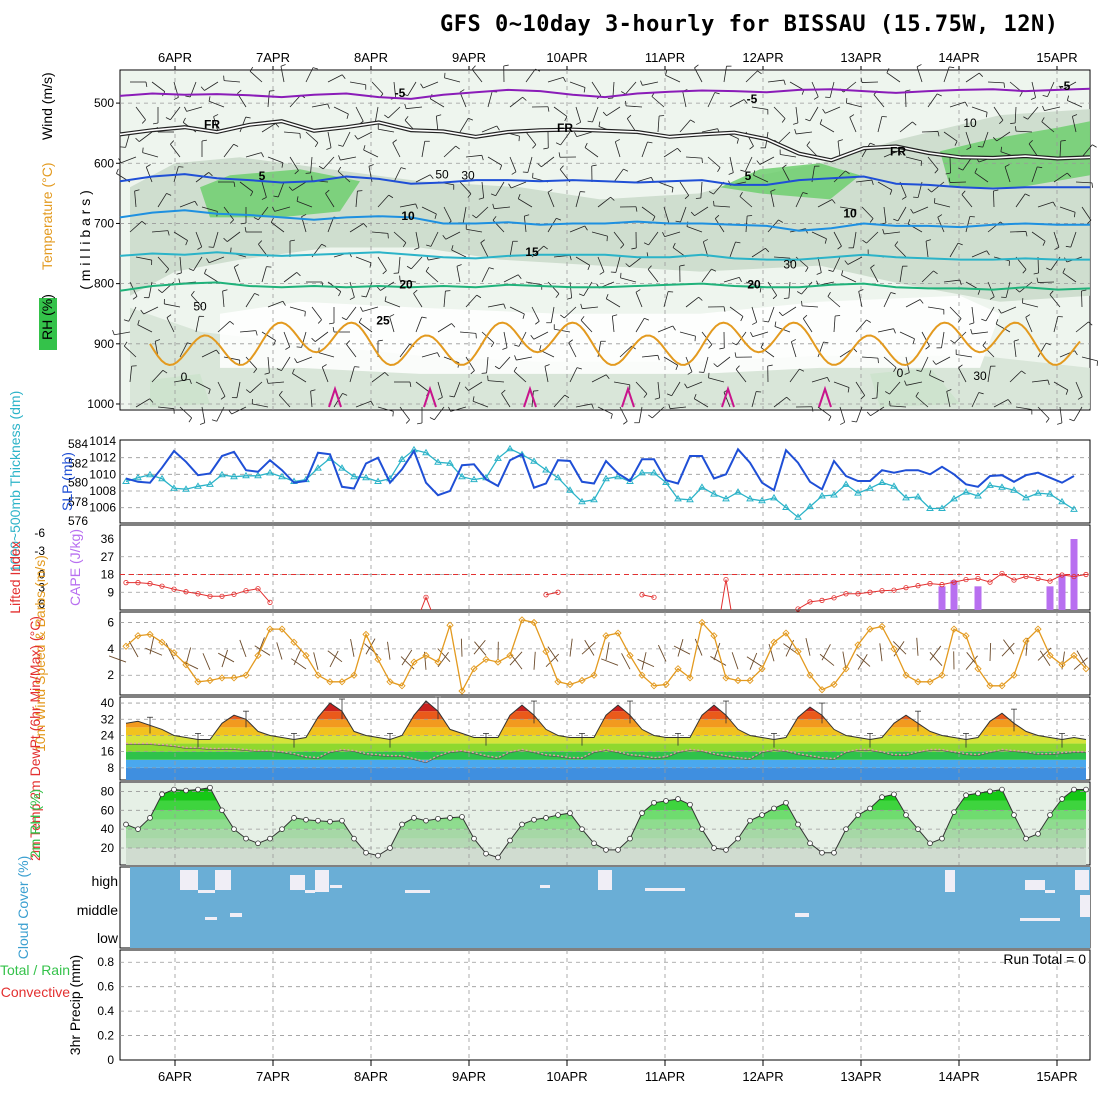 Image resolution: width=1100 pixels, height=1100 pixels. I want to click on bottom-date-label: 7APR, so click(273, 1076).